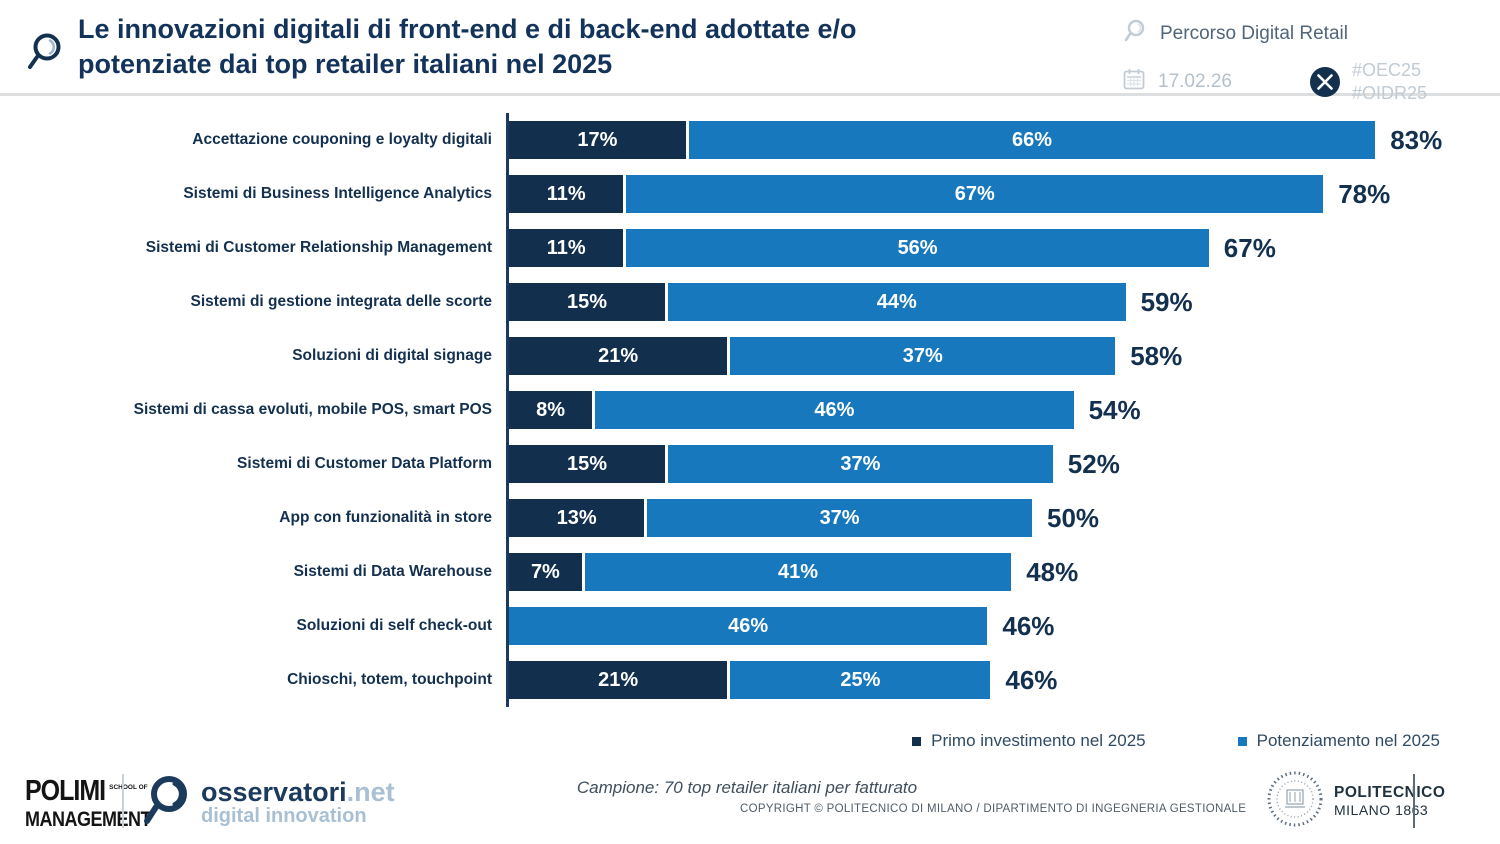  I want to click on bar-segment-potenziamento: 25%, so click(860, 680).